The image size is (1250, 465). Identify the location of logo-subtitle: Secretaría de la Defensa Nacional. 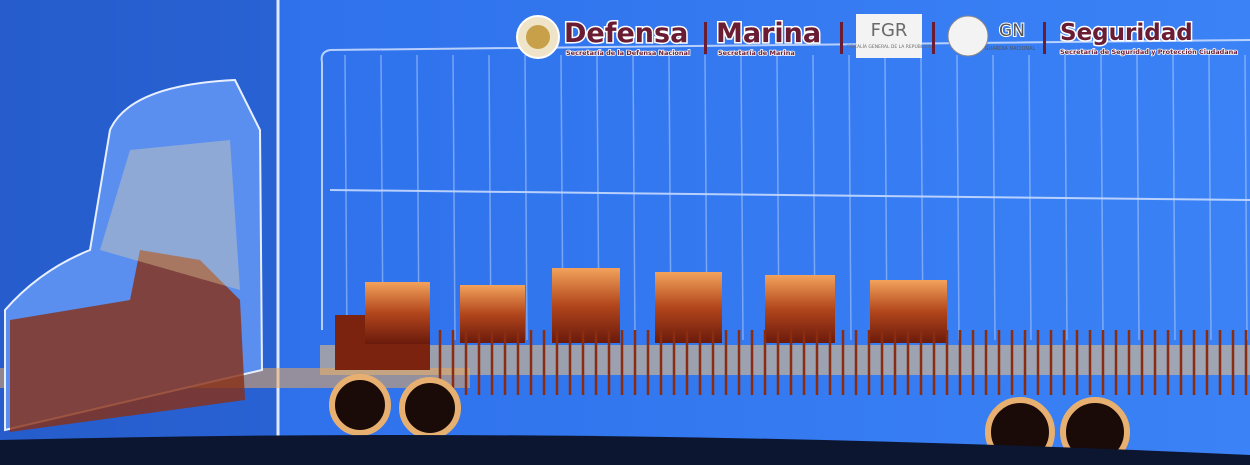
(628, 53).